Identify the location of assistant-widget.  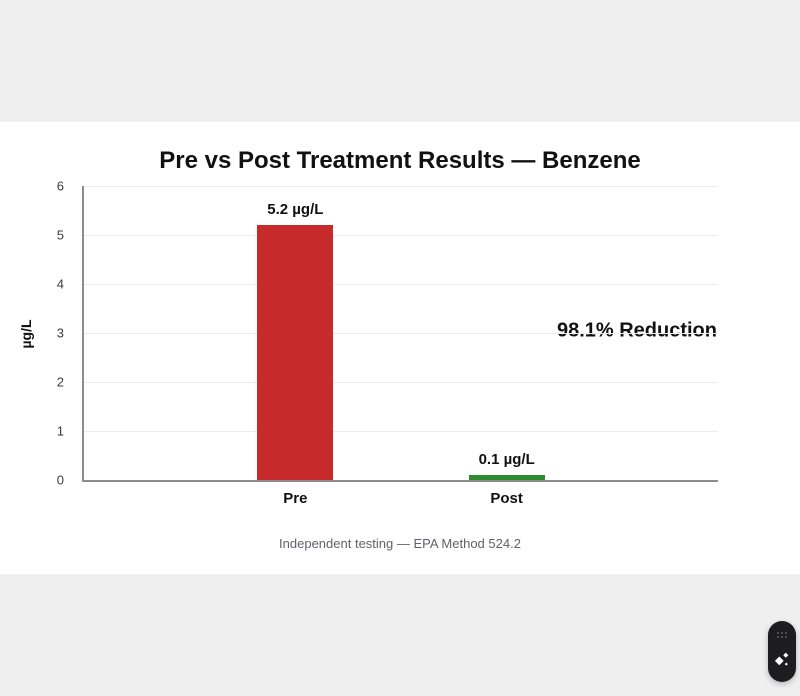
(782, 651).